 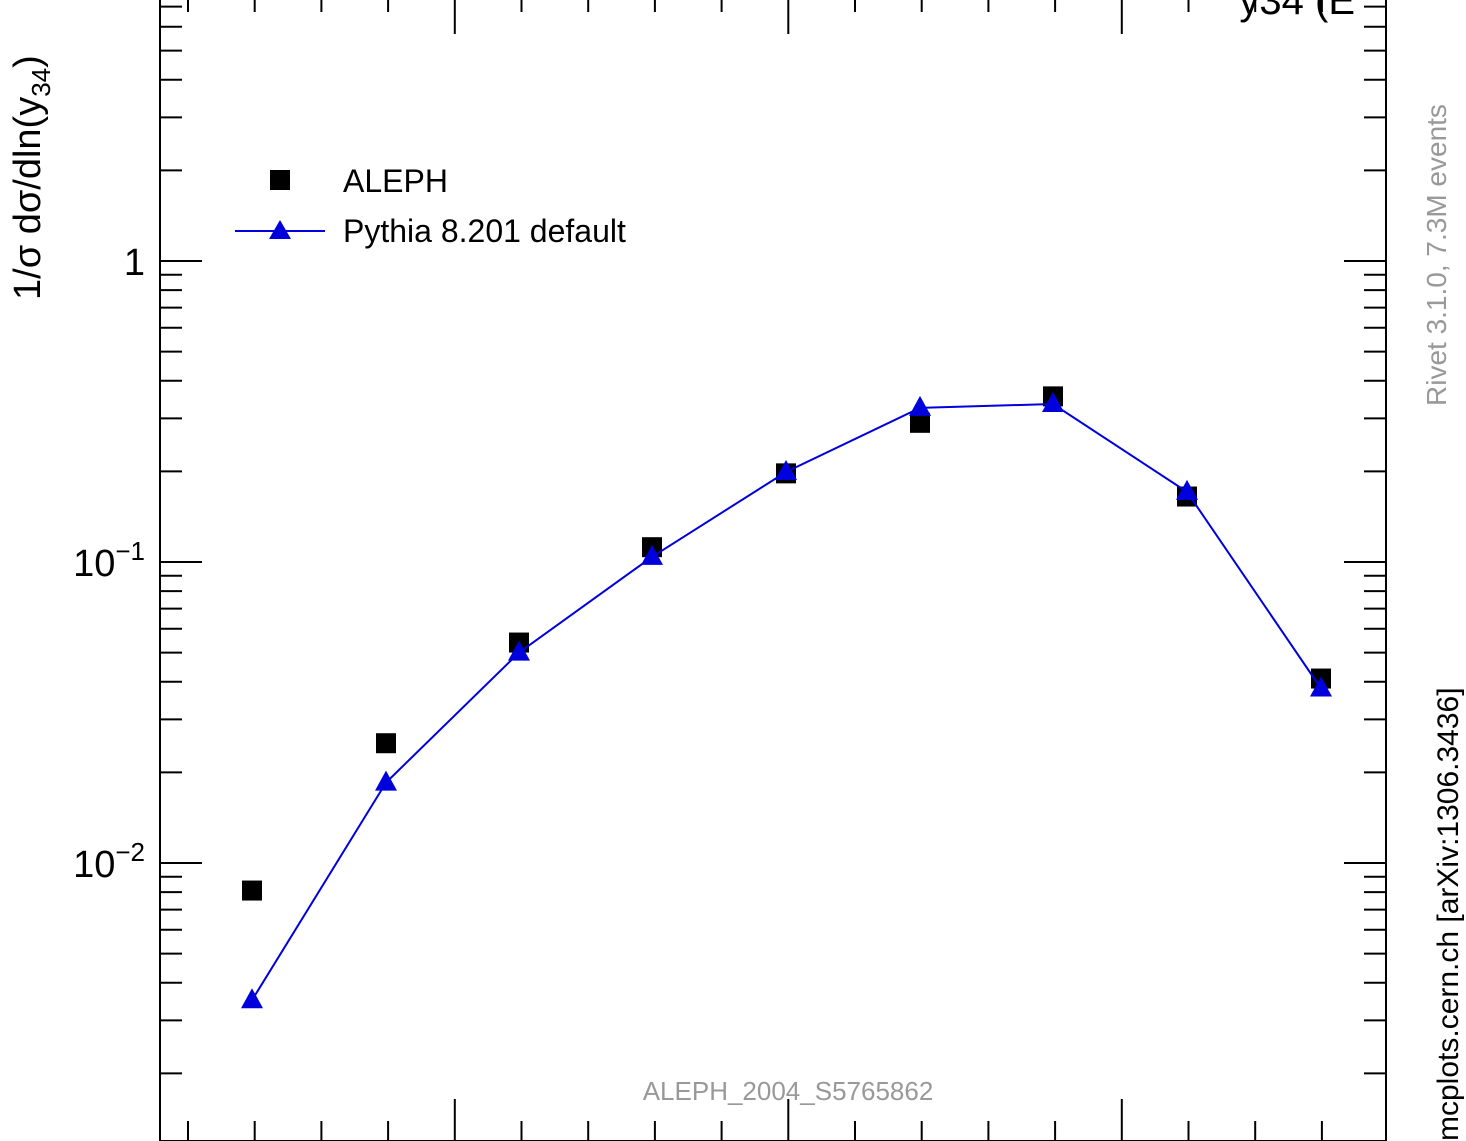 What do you see at coordinates (1436, 255) in the screenshot?
I see `rivet-info: Rivet 3.1.0, 7.3M events` at bounding box center [1436, 255].